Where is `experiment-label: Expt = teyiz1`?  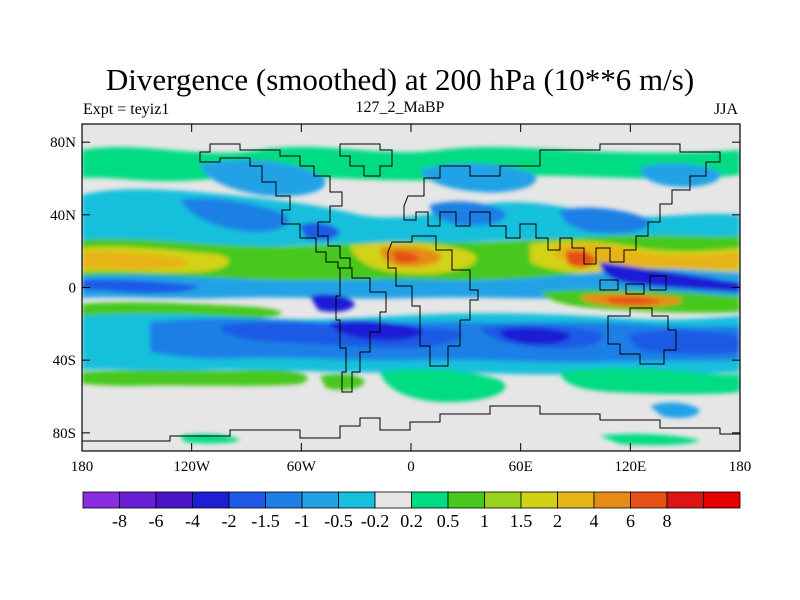
experiment-label: Expt = teyiz1 is located at coordinates (126, 109).